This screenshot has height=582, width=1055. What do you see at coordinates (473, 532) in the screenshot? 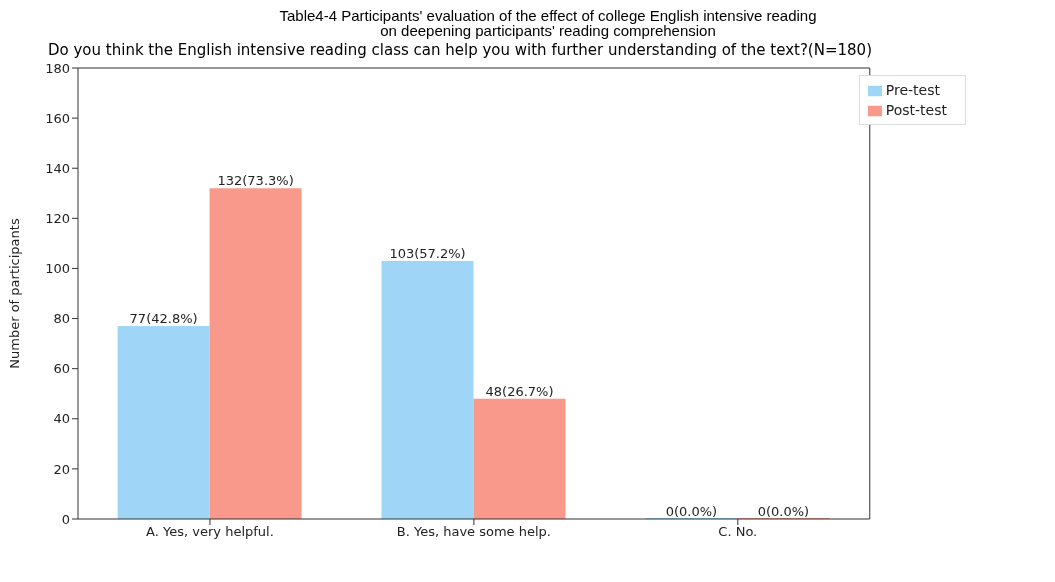
I see `x-tick-label: B. Yes, have some help.` at bounding box center [473, 532].